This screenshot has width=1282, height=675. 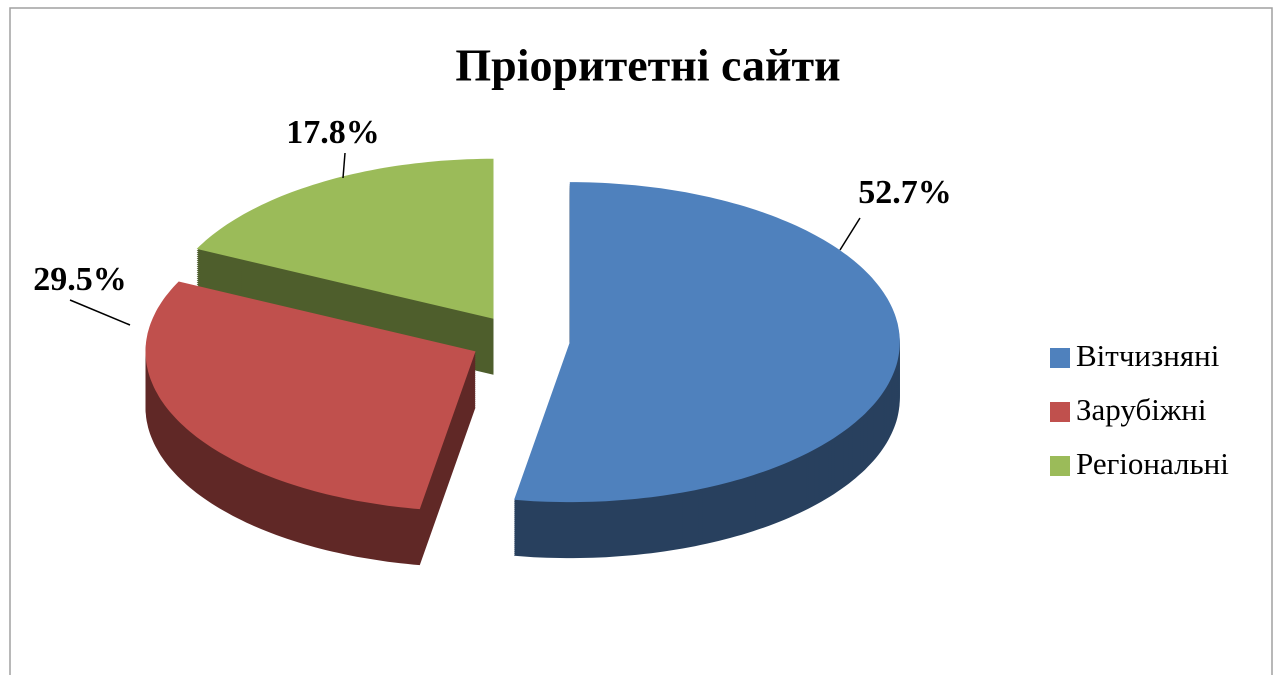 I want to click on data-label: 29.5%, so click(x=80, y=279).